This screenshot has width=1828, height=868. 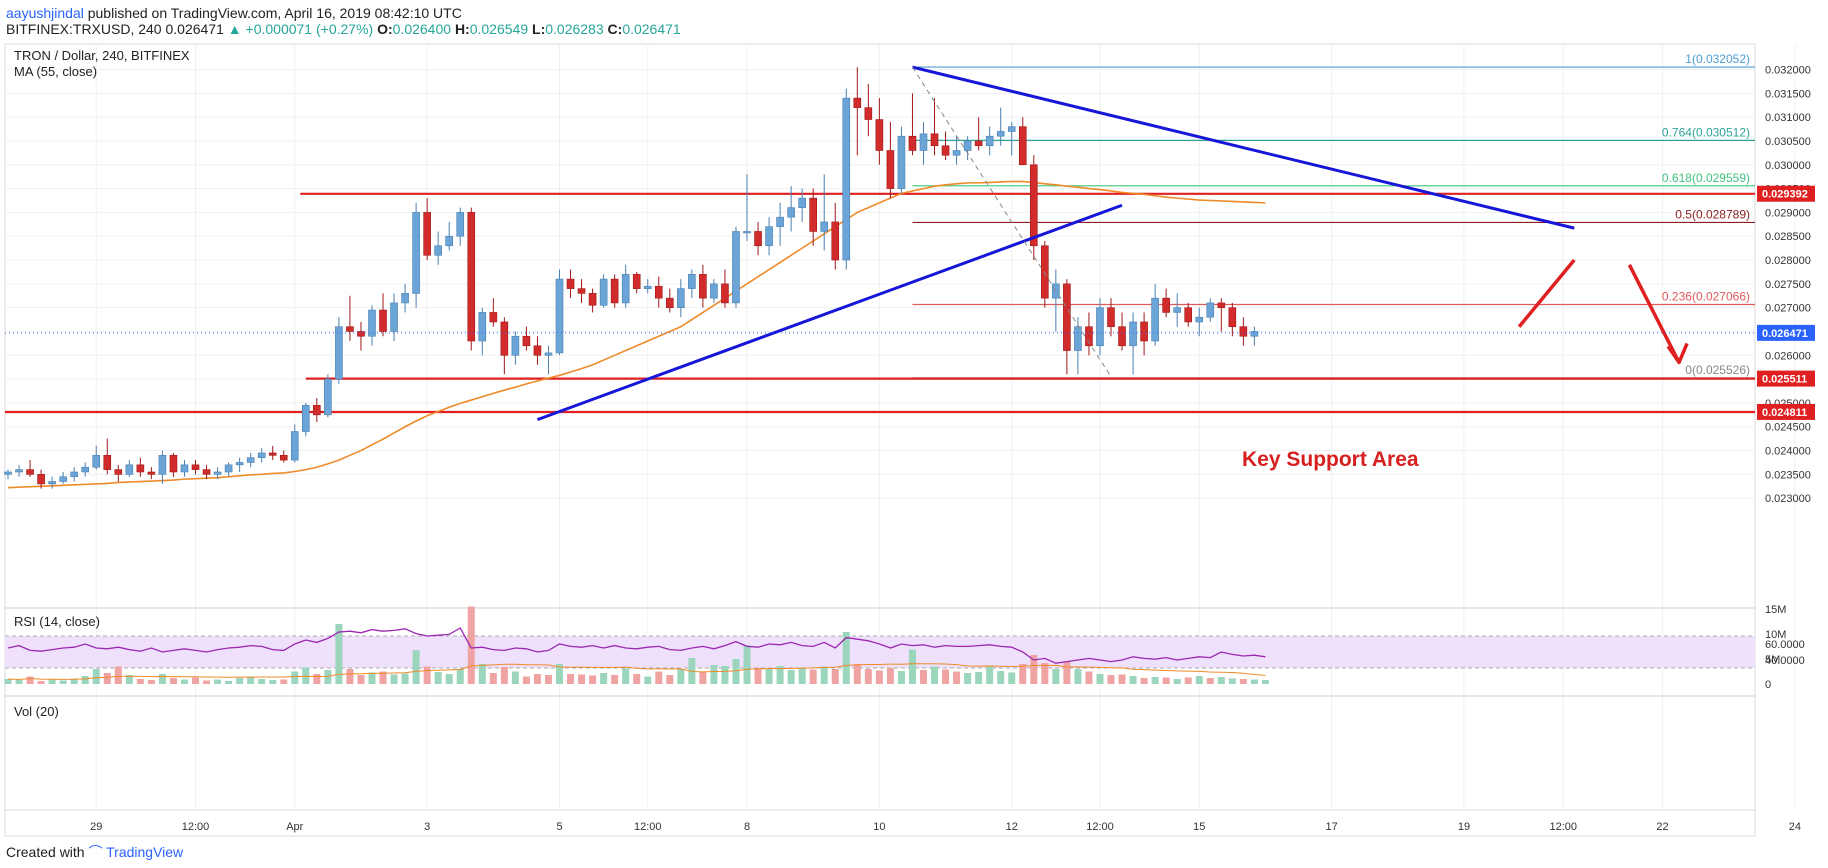 I want to click on rsi-line, so click(x=636, y=645).